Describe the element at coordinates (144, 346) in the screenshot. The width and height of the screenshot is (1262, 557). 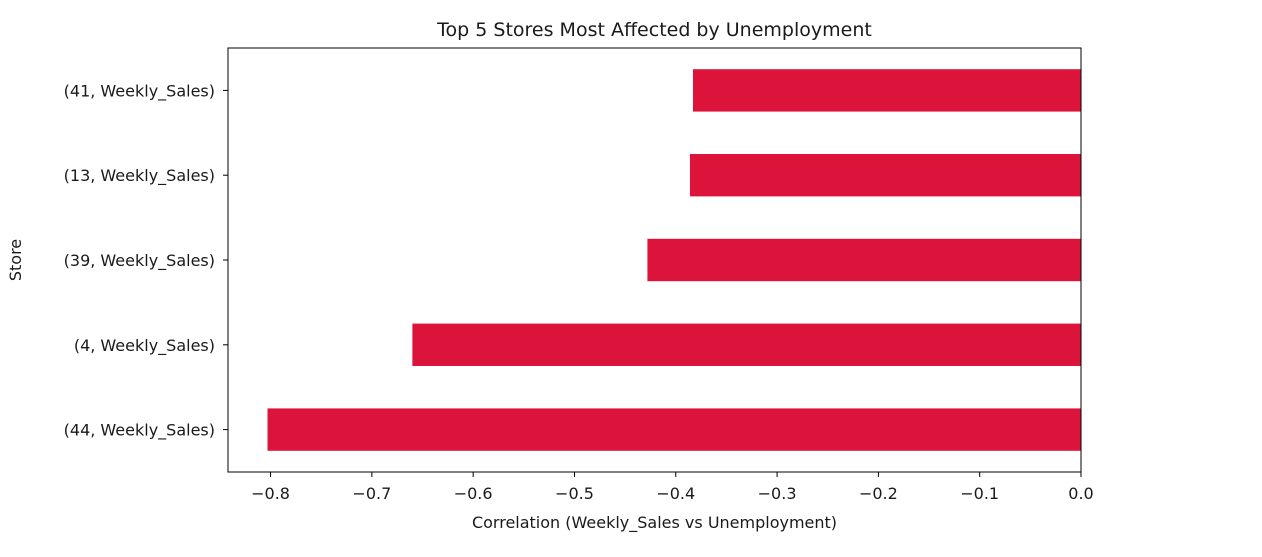
I see `y-tick-label: (4, Weekly_Sales)` at that location.